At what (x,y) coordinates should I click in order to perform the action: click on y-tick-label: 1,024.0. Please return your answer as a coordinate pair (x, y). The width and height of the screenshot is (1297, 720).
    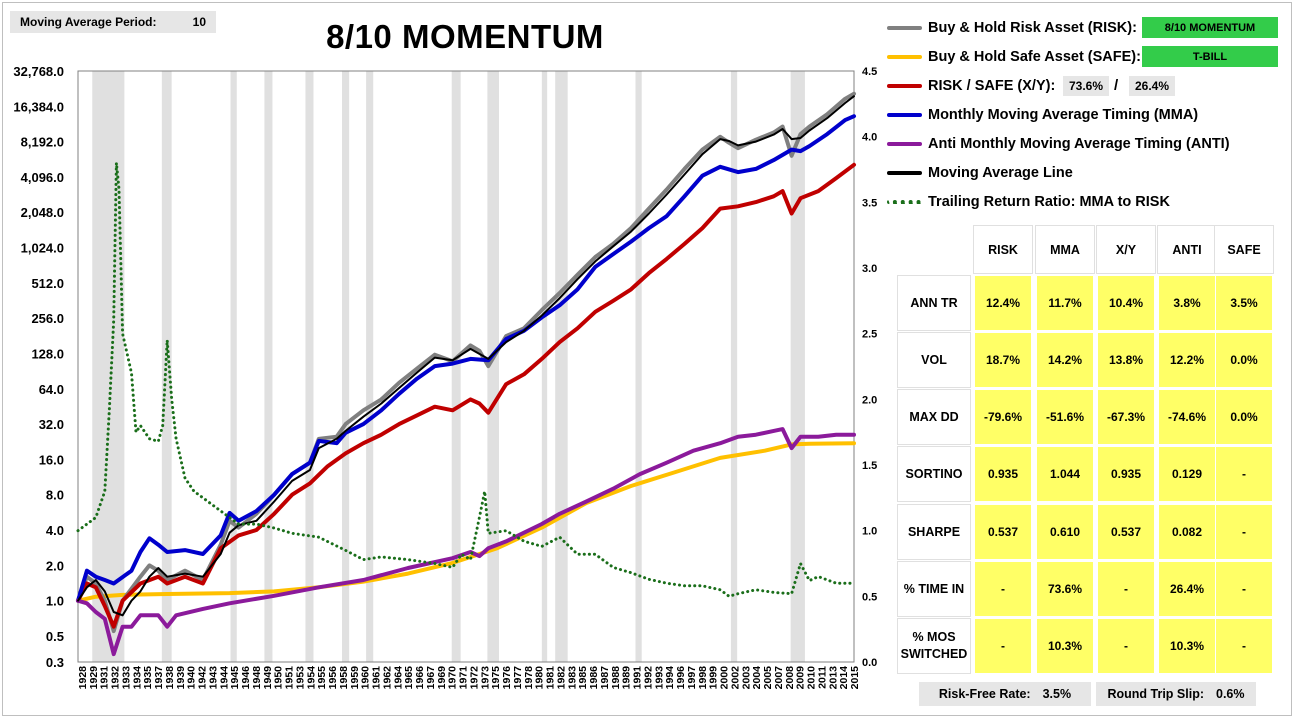
    Looking at the image, I should click on (42, 248).